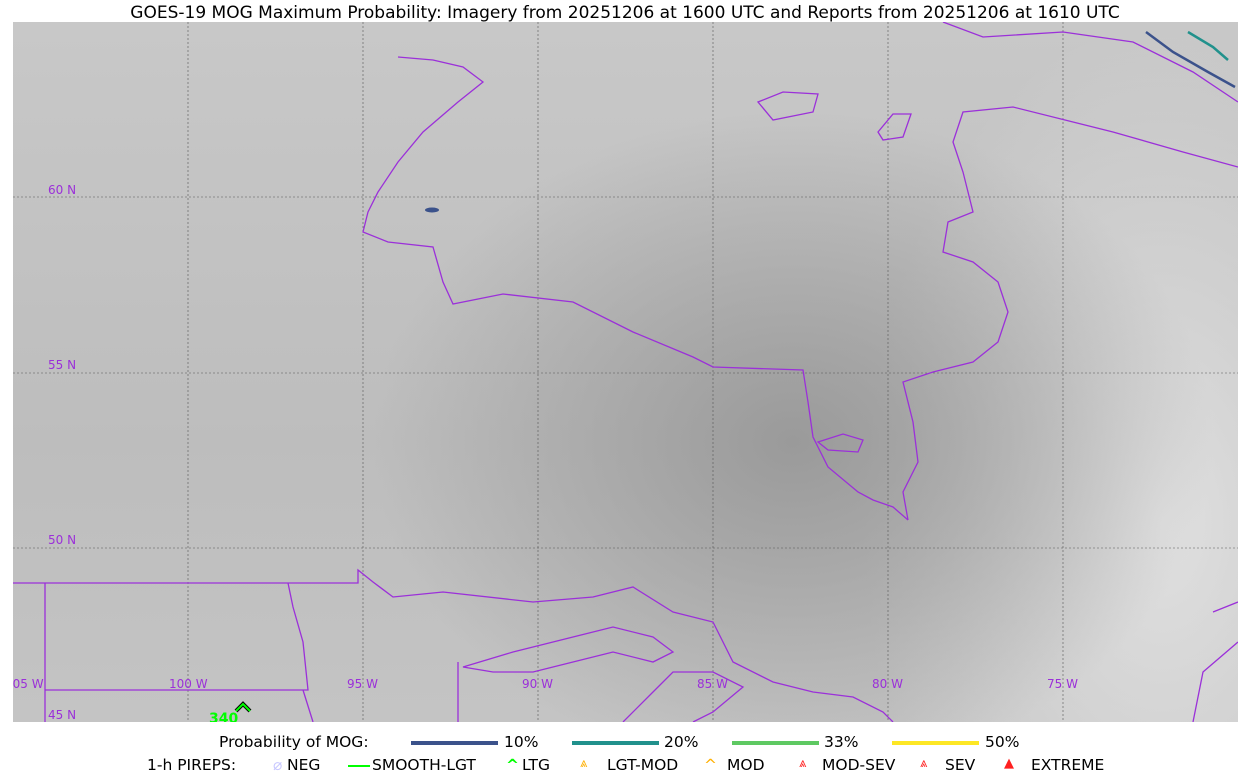  What do you see at coordinates (1062, 684) in the screenshot?
I see `lon-label: 75 W` at bounding box center [1062, 684].